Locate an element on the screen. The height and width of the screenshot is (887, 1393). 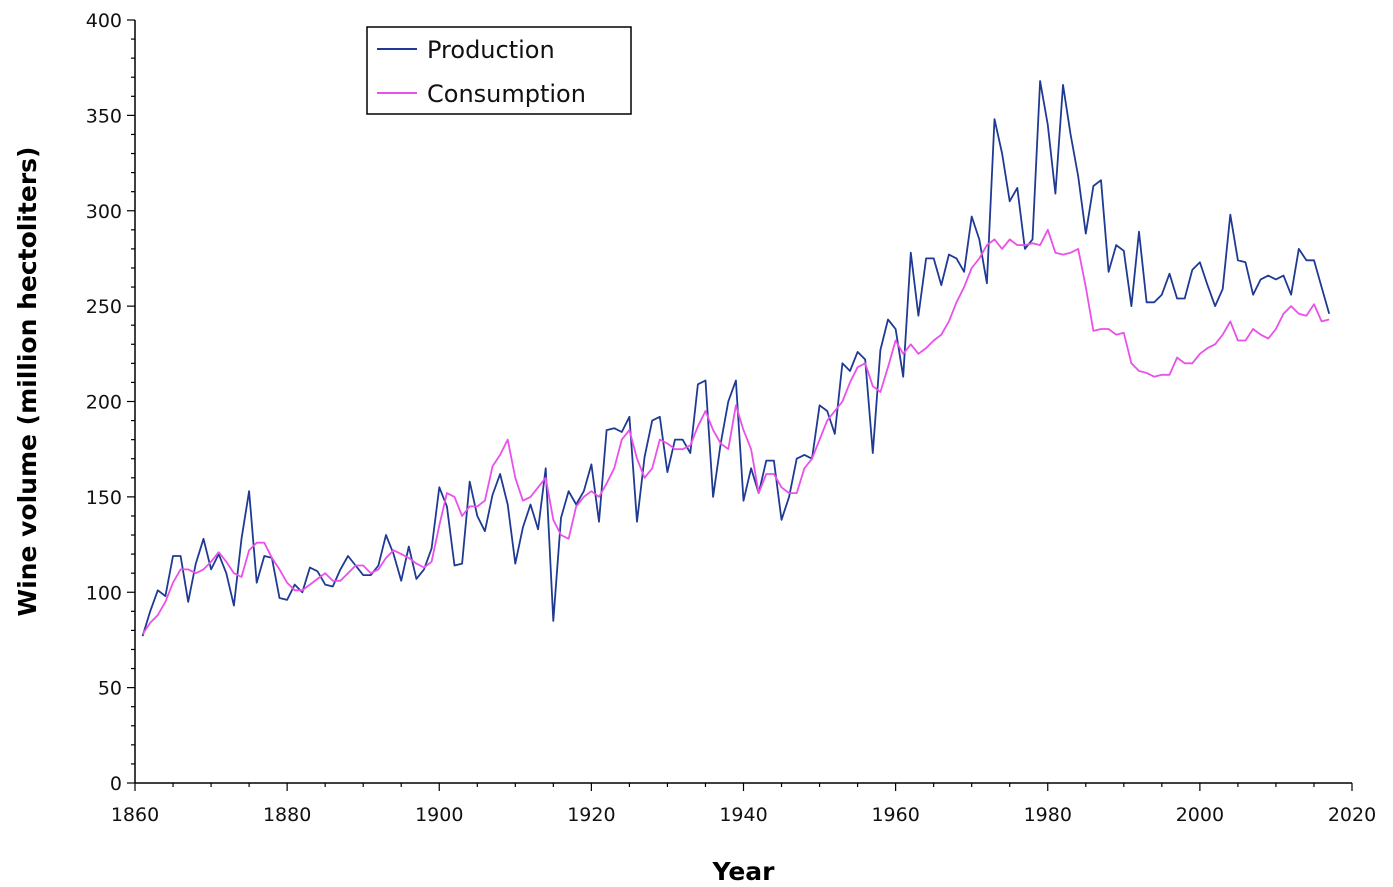
y-tick-label: 50 is located at coordinates (110, 689).